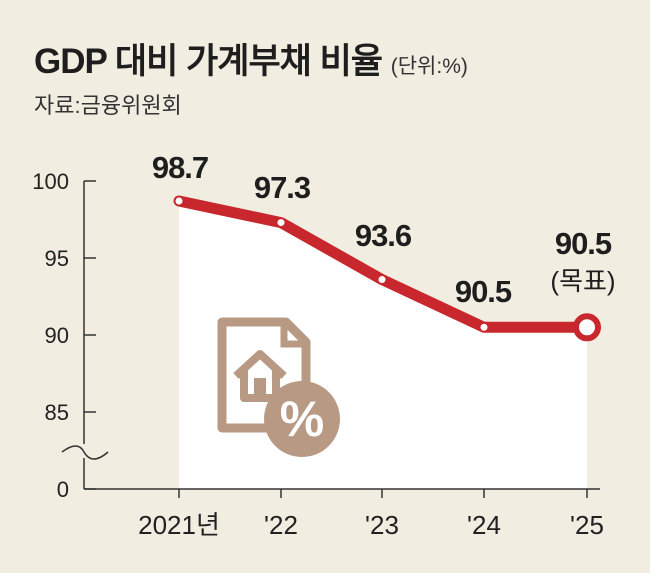 The width and height of the screenshot is (650, 573). Describe the element at coordinates (63, 489) in the screenshot. I see `y-tick-label: 0` at that location.